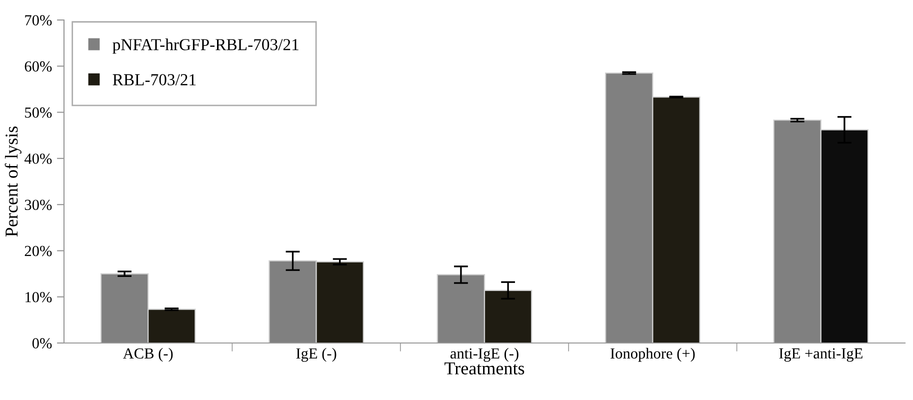 The image size is (913, 400). What do you see at coordinates (38, 66) in the screenshot?
I see `y-tick-label: 60%` at bounding box center [38, 66].